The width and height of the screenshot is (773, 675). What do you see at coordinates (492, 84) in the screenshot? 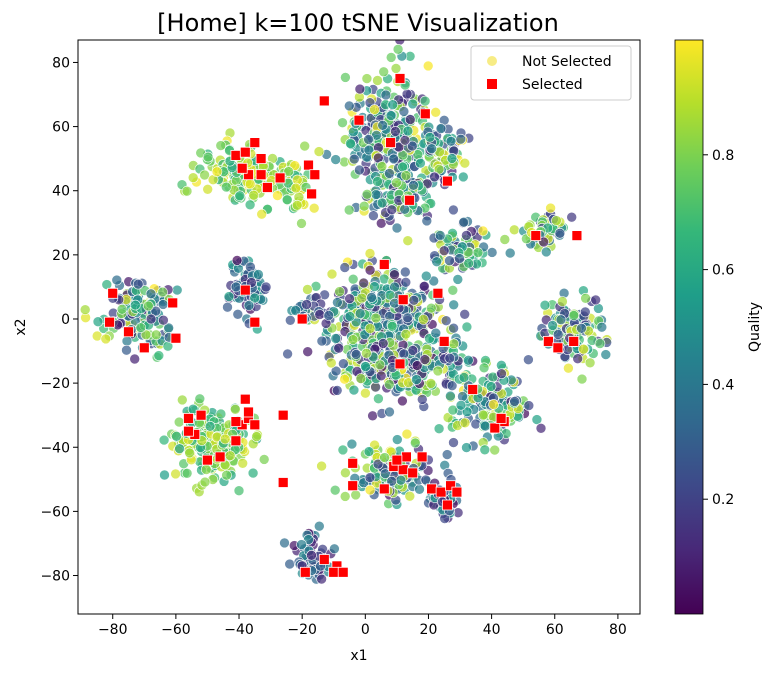
I see `legend-marker-selected` at bounding box center [492, 84].